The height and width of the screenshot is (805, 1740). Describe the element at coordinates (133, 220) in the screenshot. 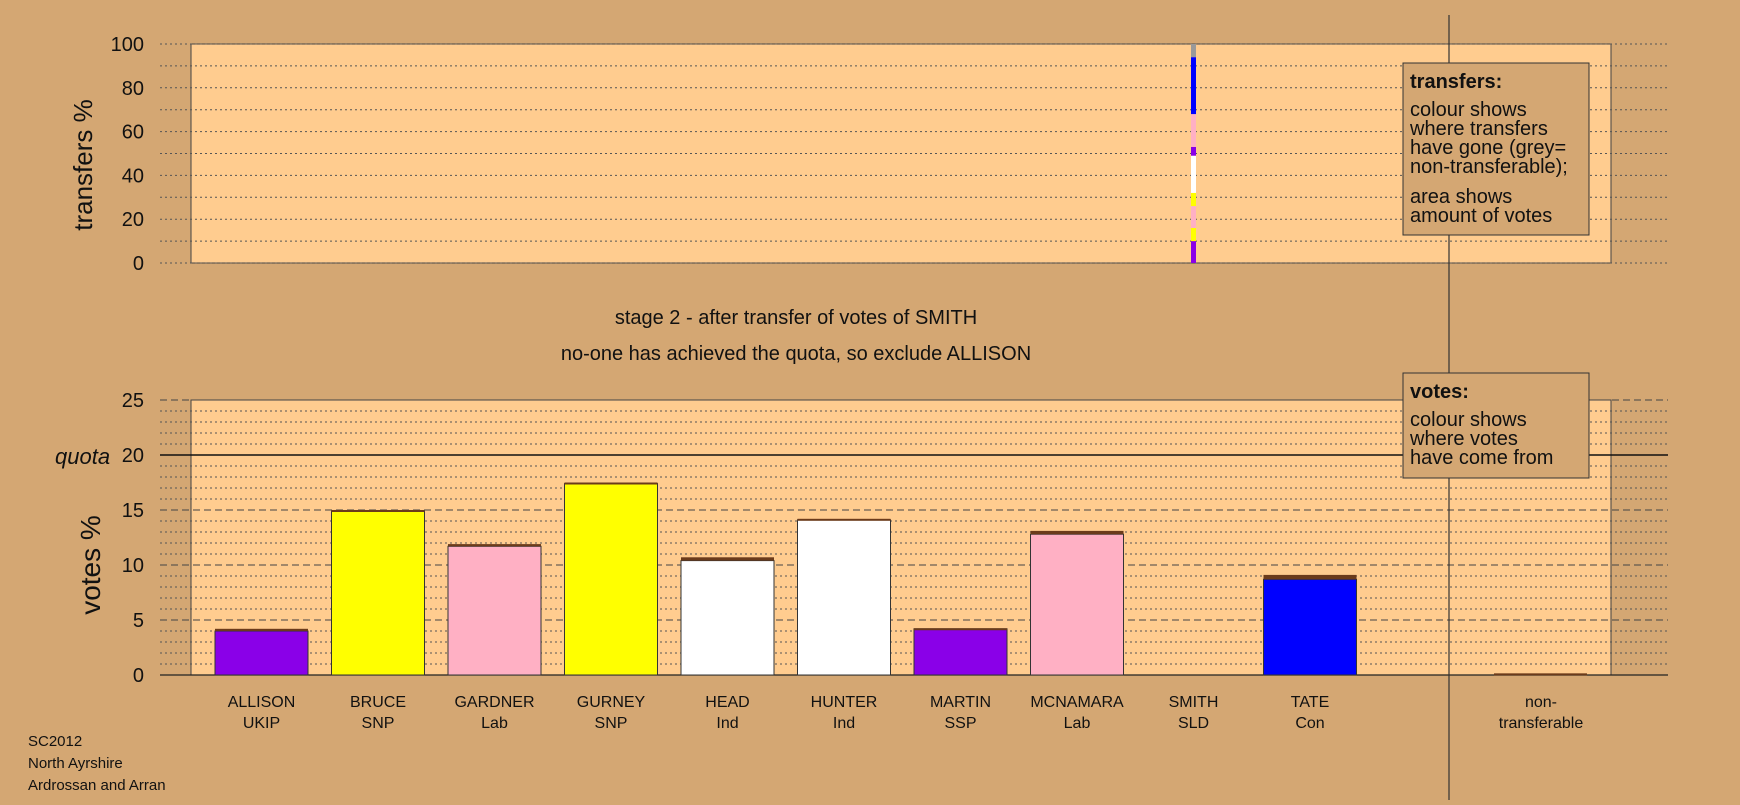

I see `transfers-y-tick-label: 20` at that location.